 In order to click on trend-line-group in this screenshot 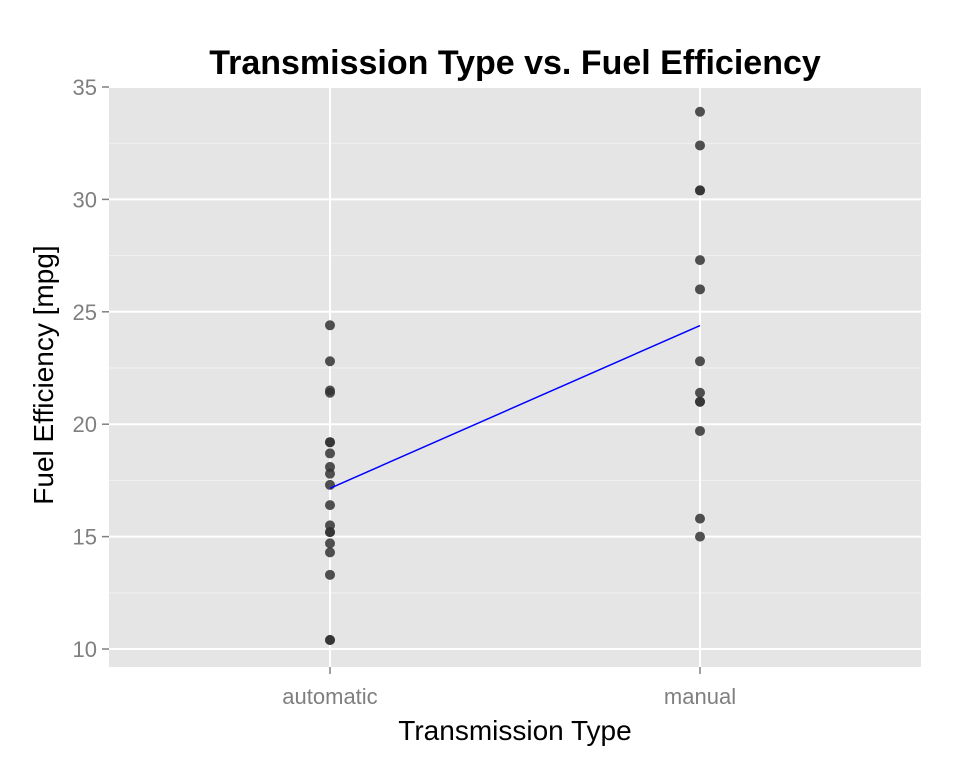, I will do `click(515, 406)`.